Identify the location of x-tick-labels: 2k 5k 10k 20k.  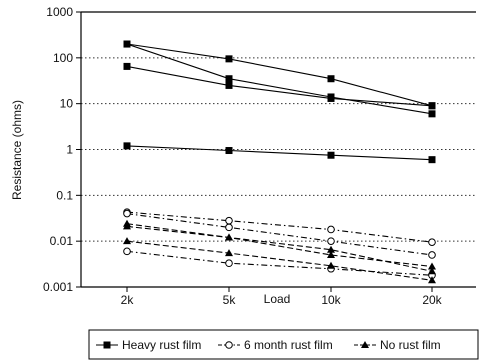
(282, 300).